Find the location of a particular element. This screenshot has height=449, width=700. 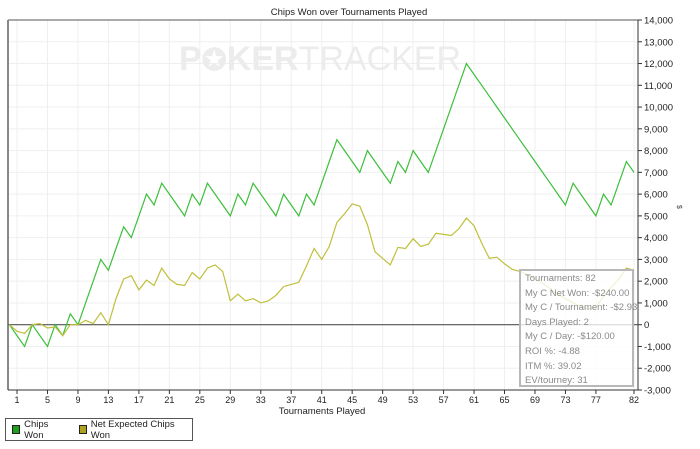

tooltip-tournaments: Tournaments: 82 is located at coordinates (560, 278).